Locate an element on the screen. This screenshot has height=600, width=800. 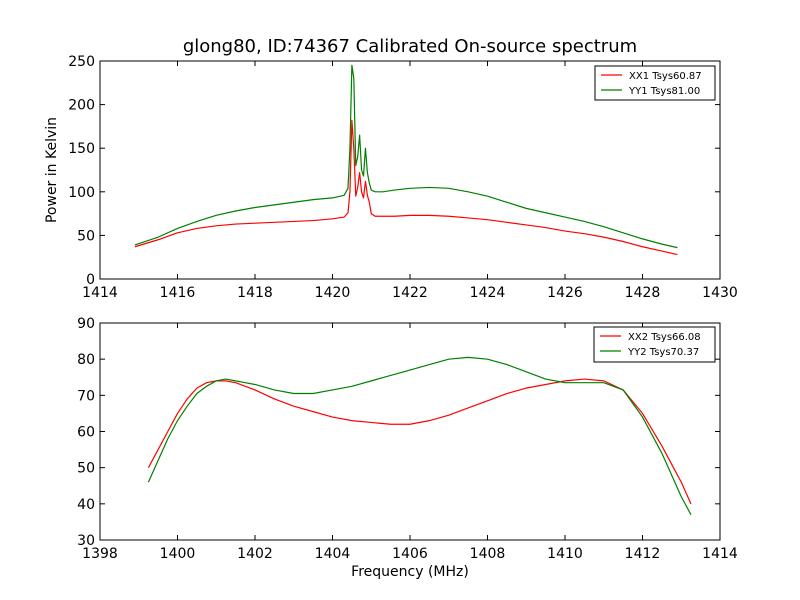
chart-1-xtick-label: 1422 is located at coordinates (410, 293).